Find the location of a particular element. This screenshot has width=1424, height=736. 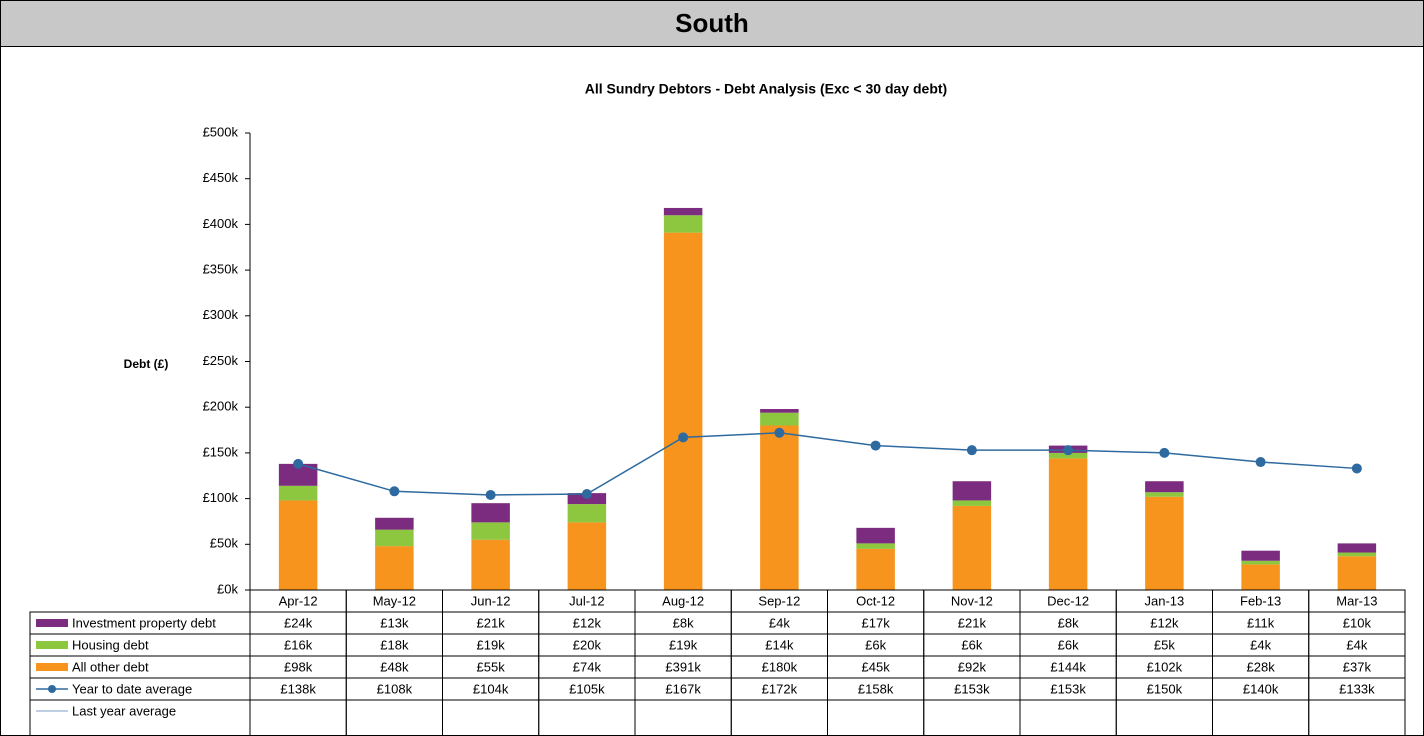

table-value: £18k is located at coordinates (394, 644).